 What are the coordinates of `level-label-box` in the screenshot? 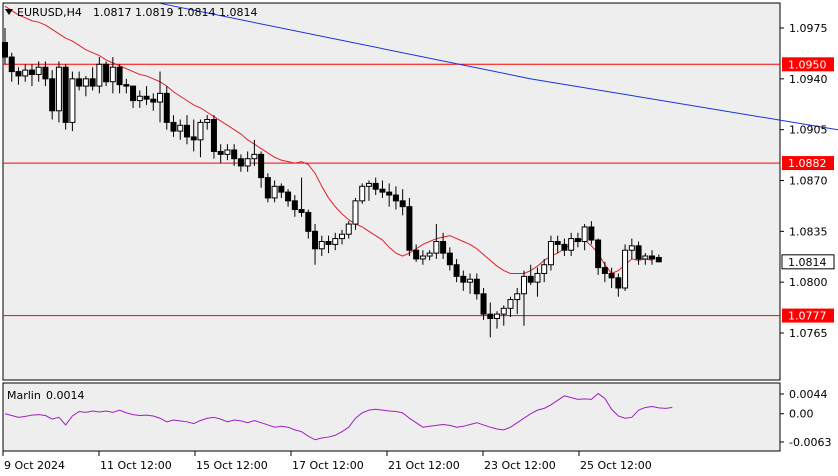 It's located at (808, 64).